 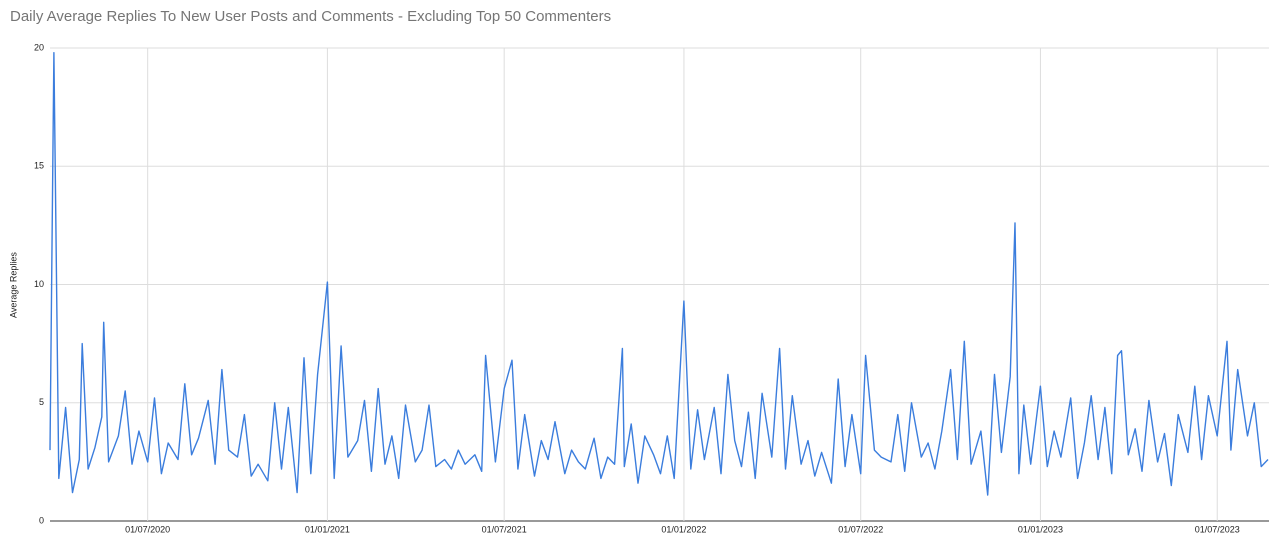 What do you see at coordinates (327, 529) in the screenshot?
I see `x-tick-label: 01/01/2021` at bounding box center [327, 529].